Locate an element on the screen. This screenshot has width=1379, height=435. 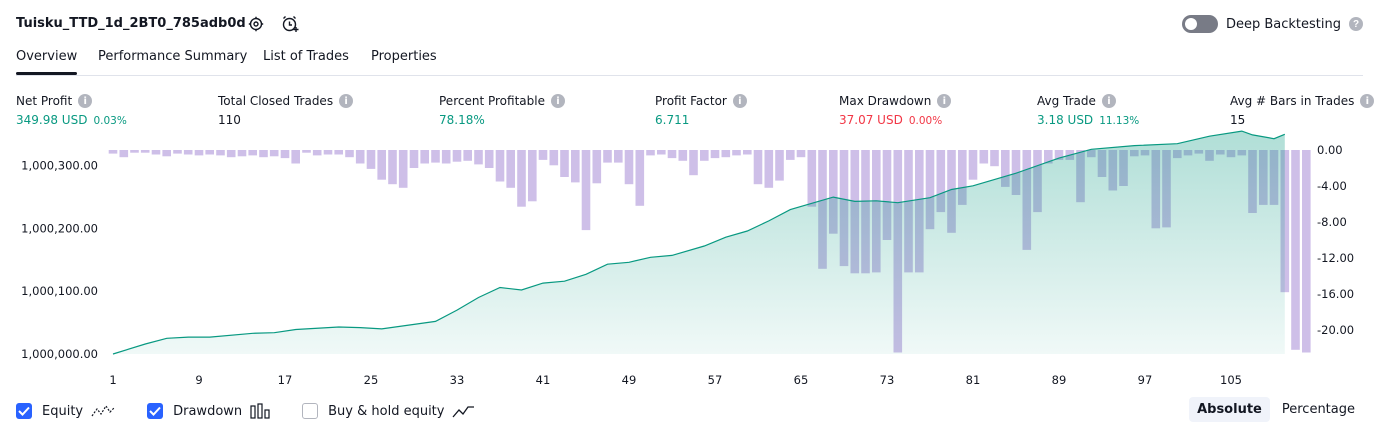
legend-label: Equity is located at coordinates (63, 411).